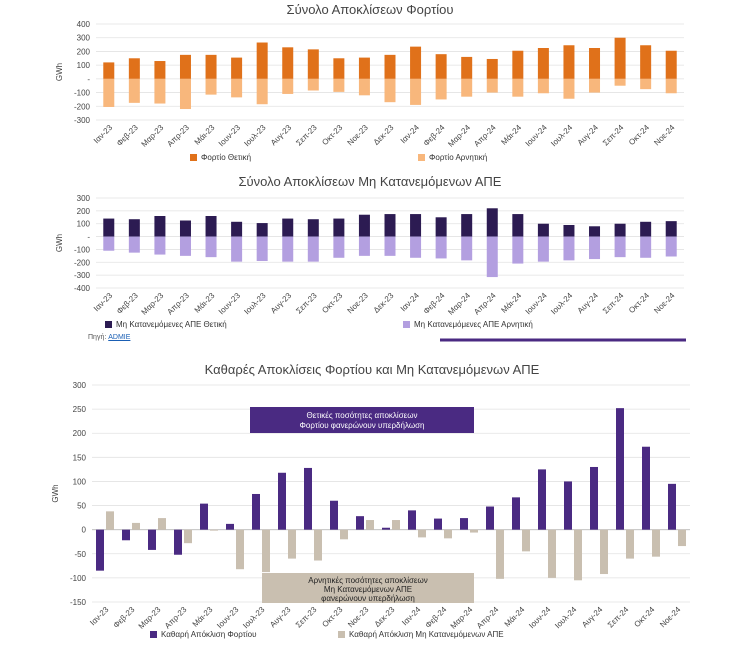 The image size is (741, 664). Describe the element at coordinates (84, 211) in the screenshot. I see `y-tick-label: 200` at that location.